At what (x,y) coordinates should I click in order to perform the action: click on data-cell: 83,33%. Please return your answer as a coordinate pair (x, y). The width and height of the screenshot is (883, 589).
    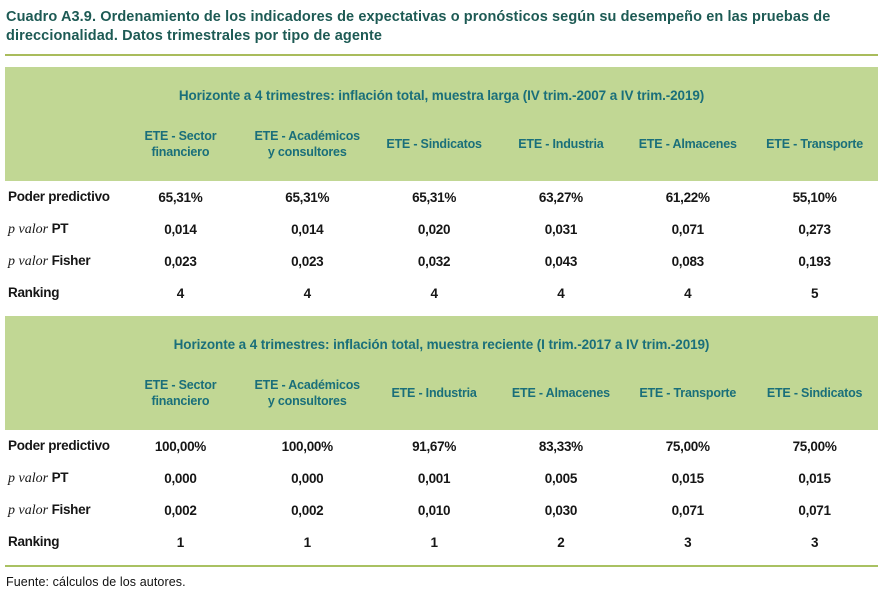
    Looking at the image, I should click on (560, 446).